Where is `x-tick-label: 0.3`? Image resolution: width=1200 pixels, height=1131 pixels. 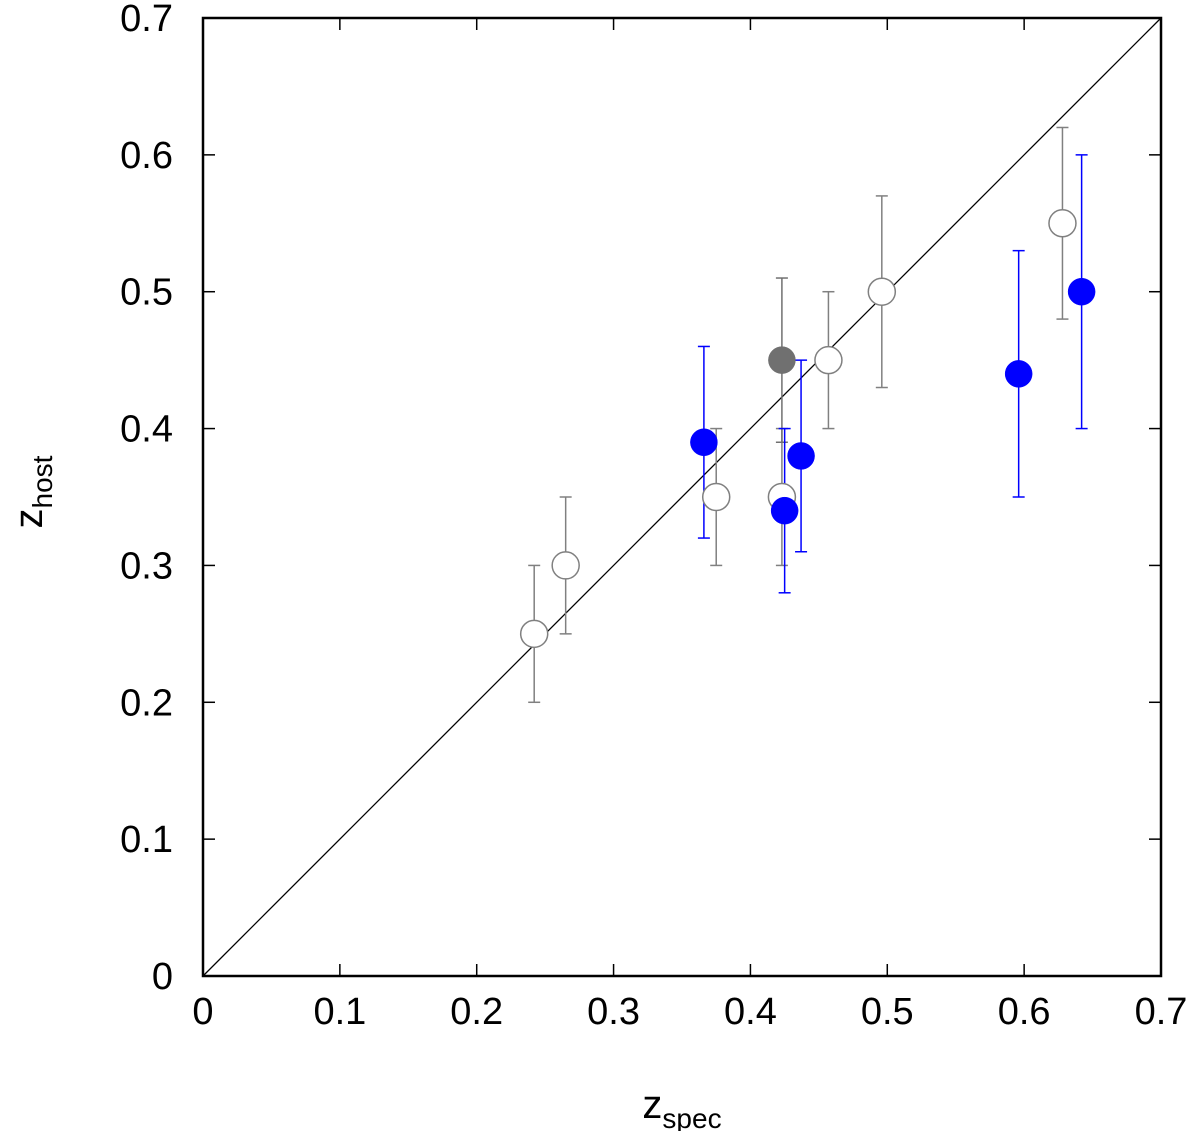
x-tick-label: 0.3 is located at coordinates (613, 1012).